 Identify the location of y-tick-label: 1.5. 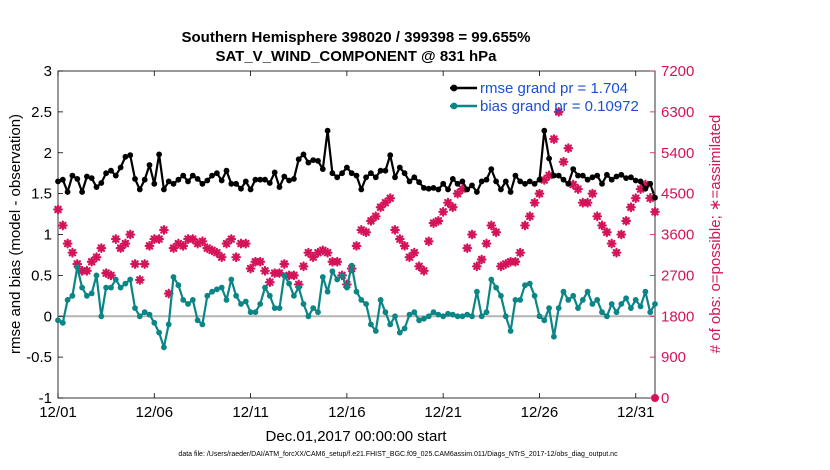
(41, 194).